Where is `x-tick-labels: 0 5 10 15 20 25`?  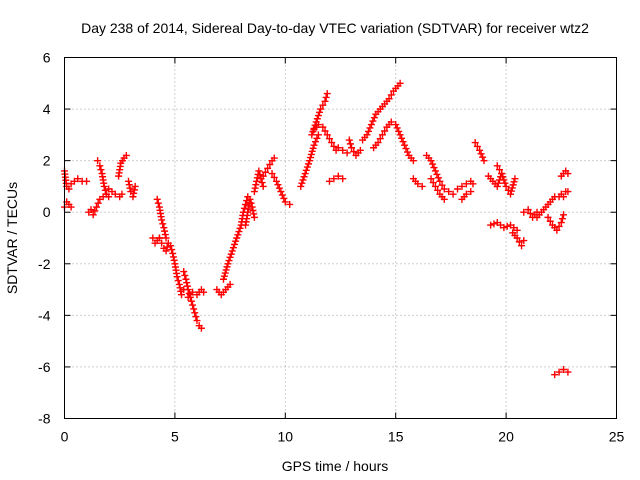
x-tick-labels: 0 5 10 15 20 25 is located at coordinates (343, 437).